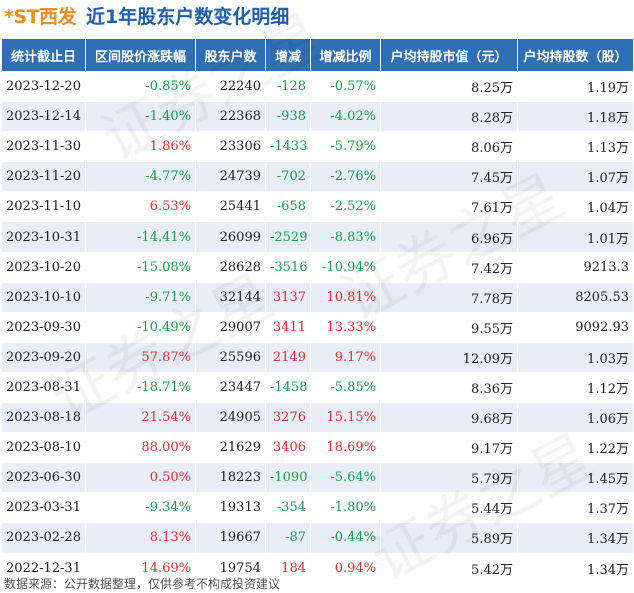  What do you see at coordinates (345, 147) in the screenshot?
I see `cell-change-pct: -5.79%` at bounding box center [345, 147].